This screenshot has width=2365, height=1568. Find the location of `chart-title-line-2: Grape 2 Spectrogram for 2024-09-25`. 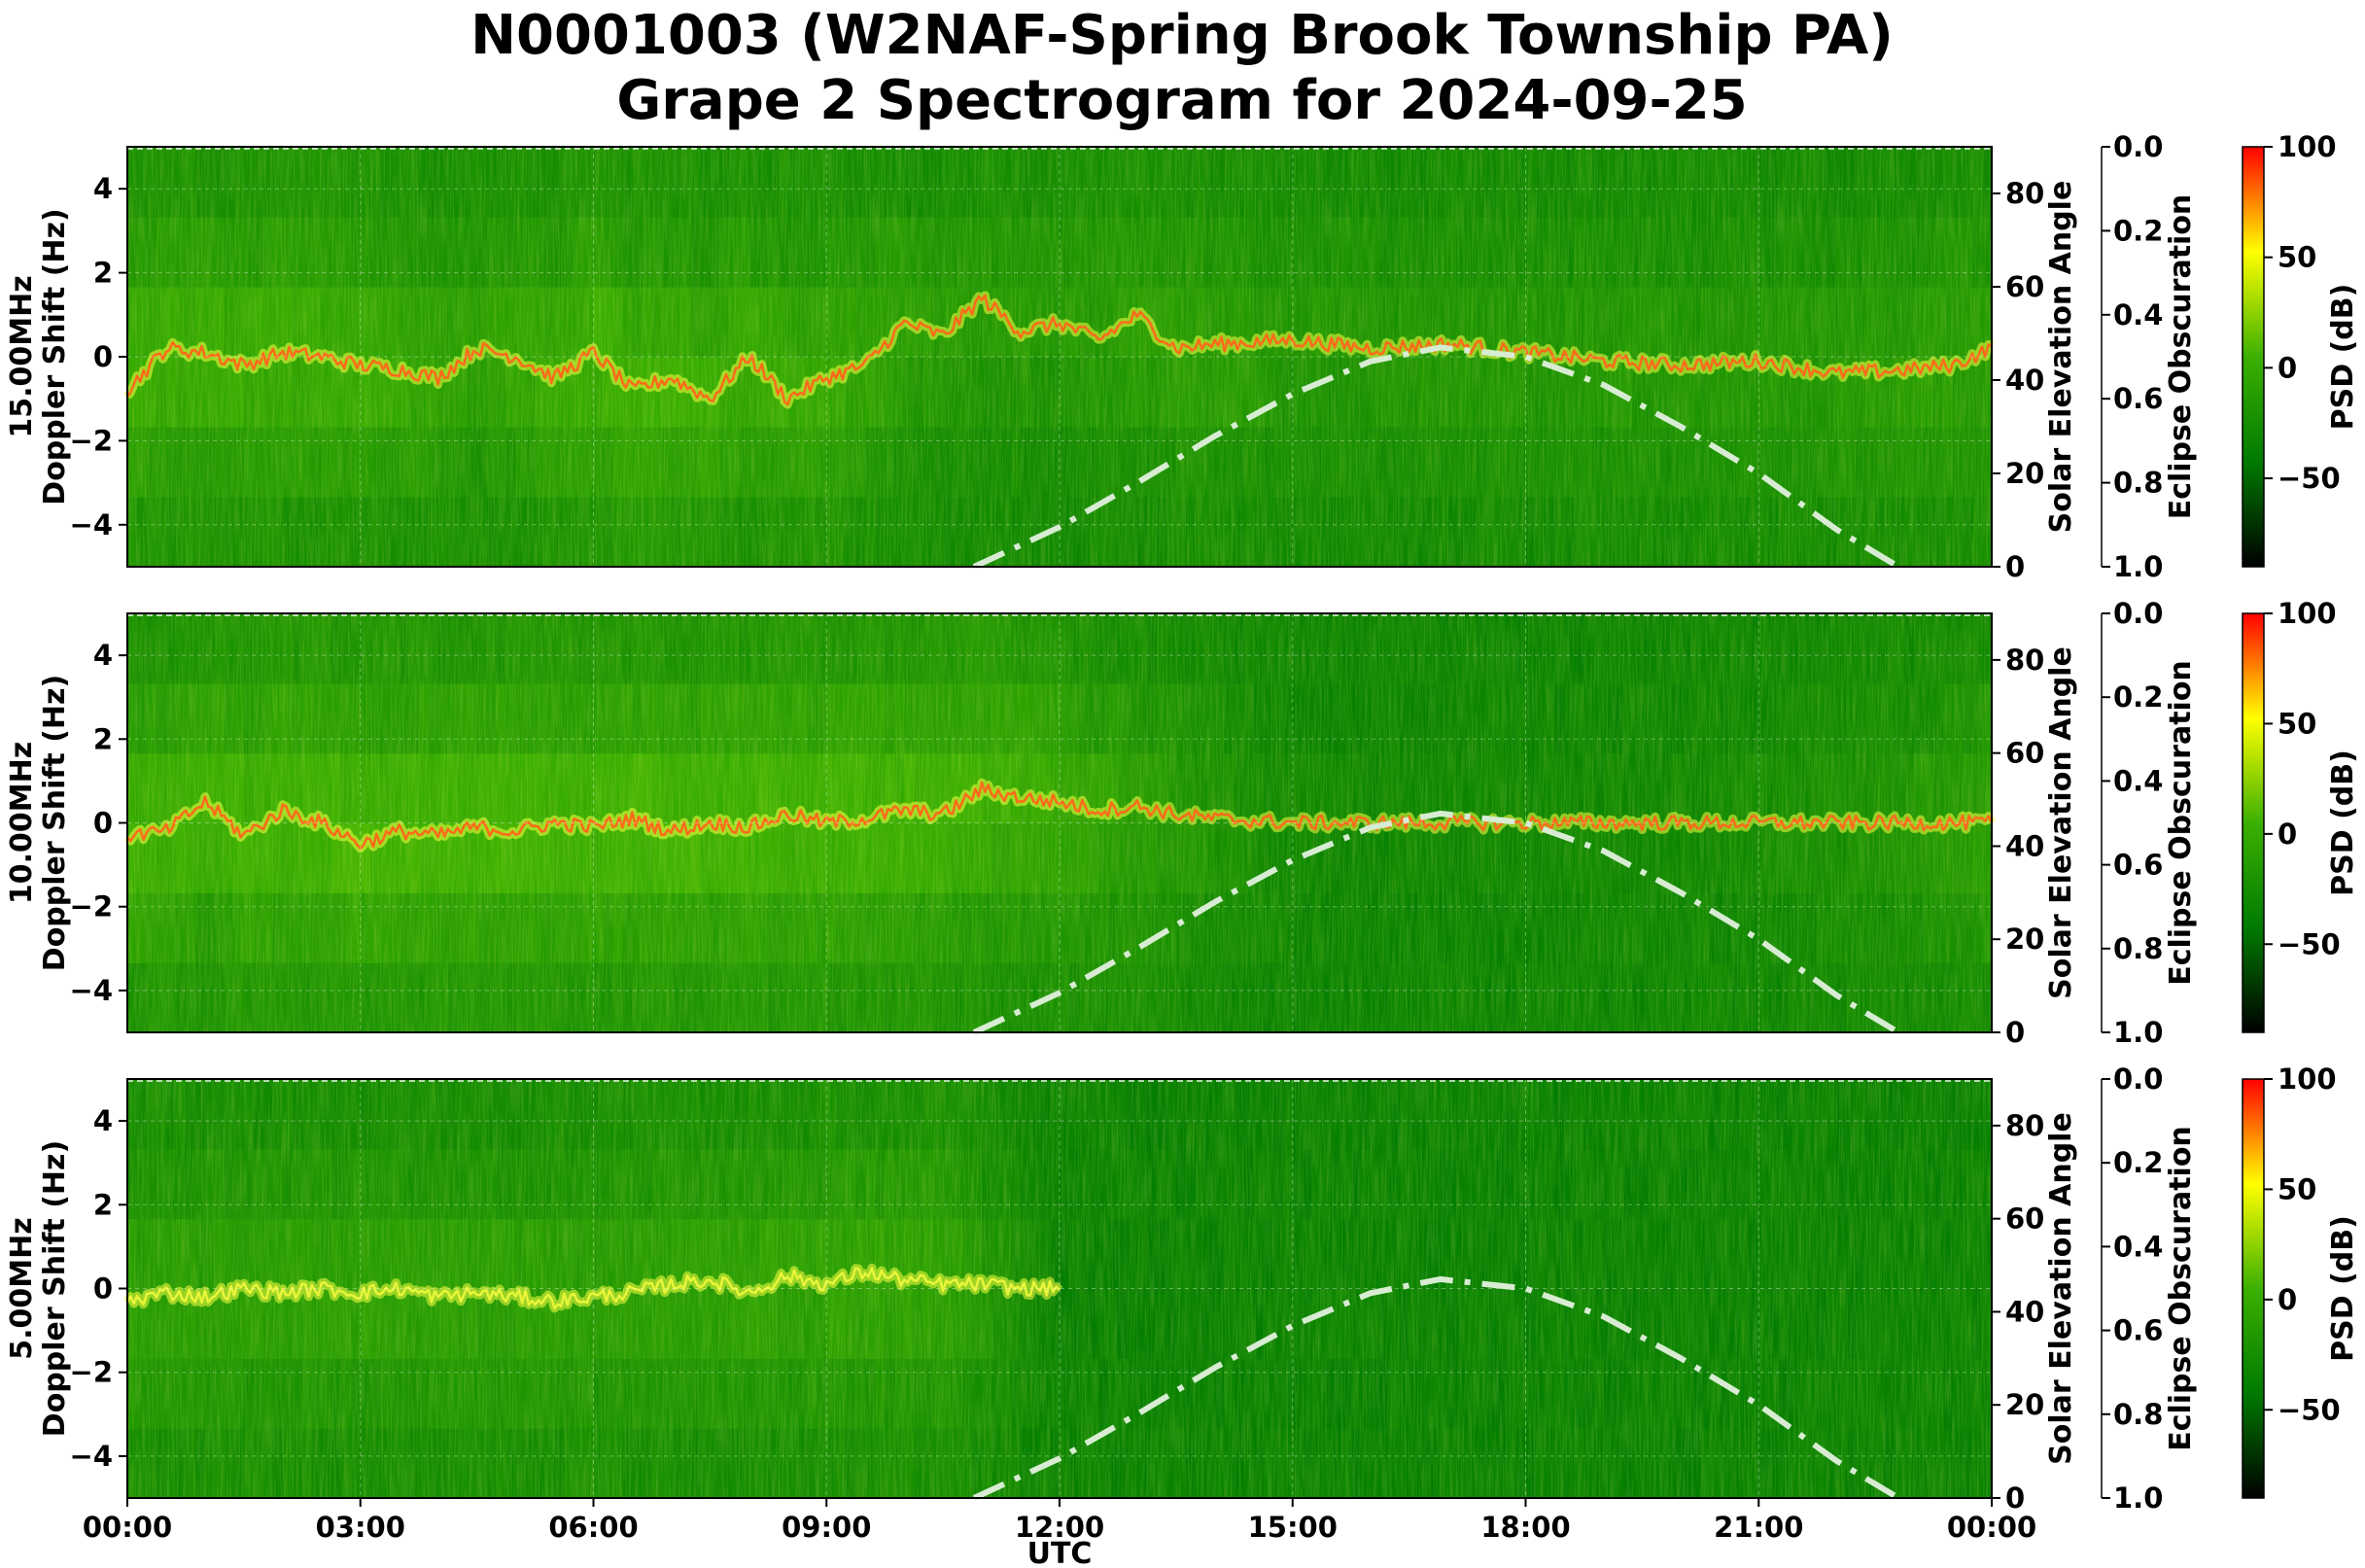

chart-title-line-2: Grape 2 Spectrogram for 2024-09-25 is located at coordinates (1181, 100).